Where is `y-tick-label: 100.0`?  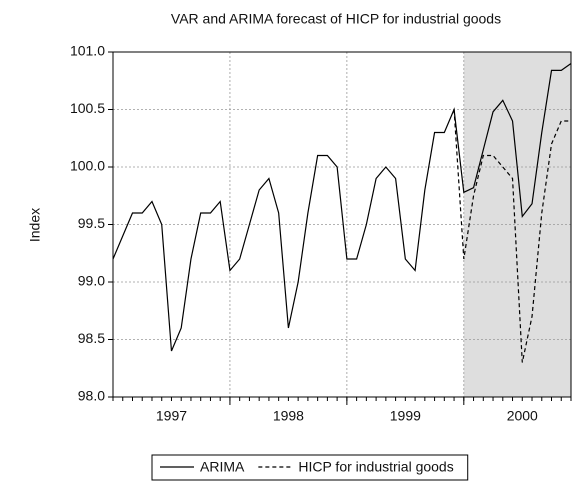 y-tick-label: 100.0 is located at coordinates (87, 166).